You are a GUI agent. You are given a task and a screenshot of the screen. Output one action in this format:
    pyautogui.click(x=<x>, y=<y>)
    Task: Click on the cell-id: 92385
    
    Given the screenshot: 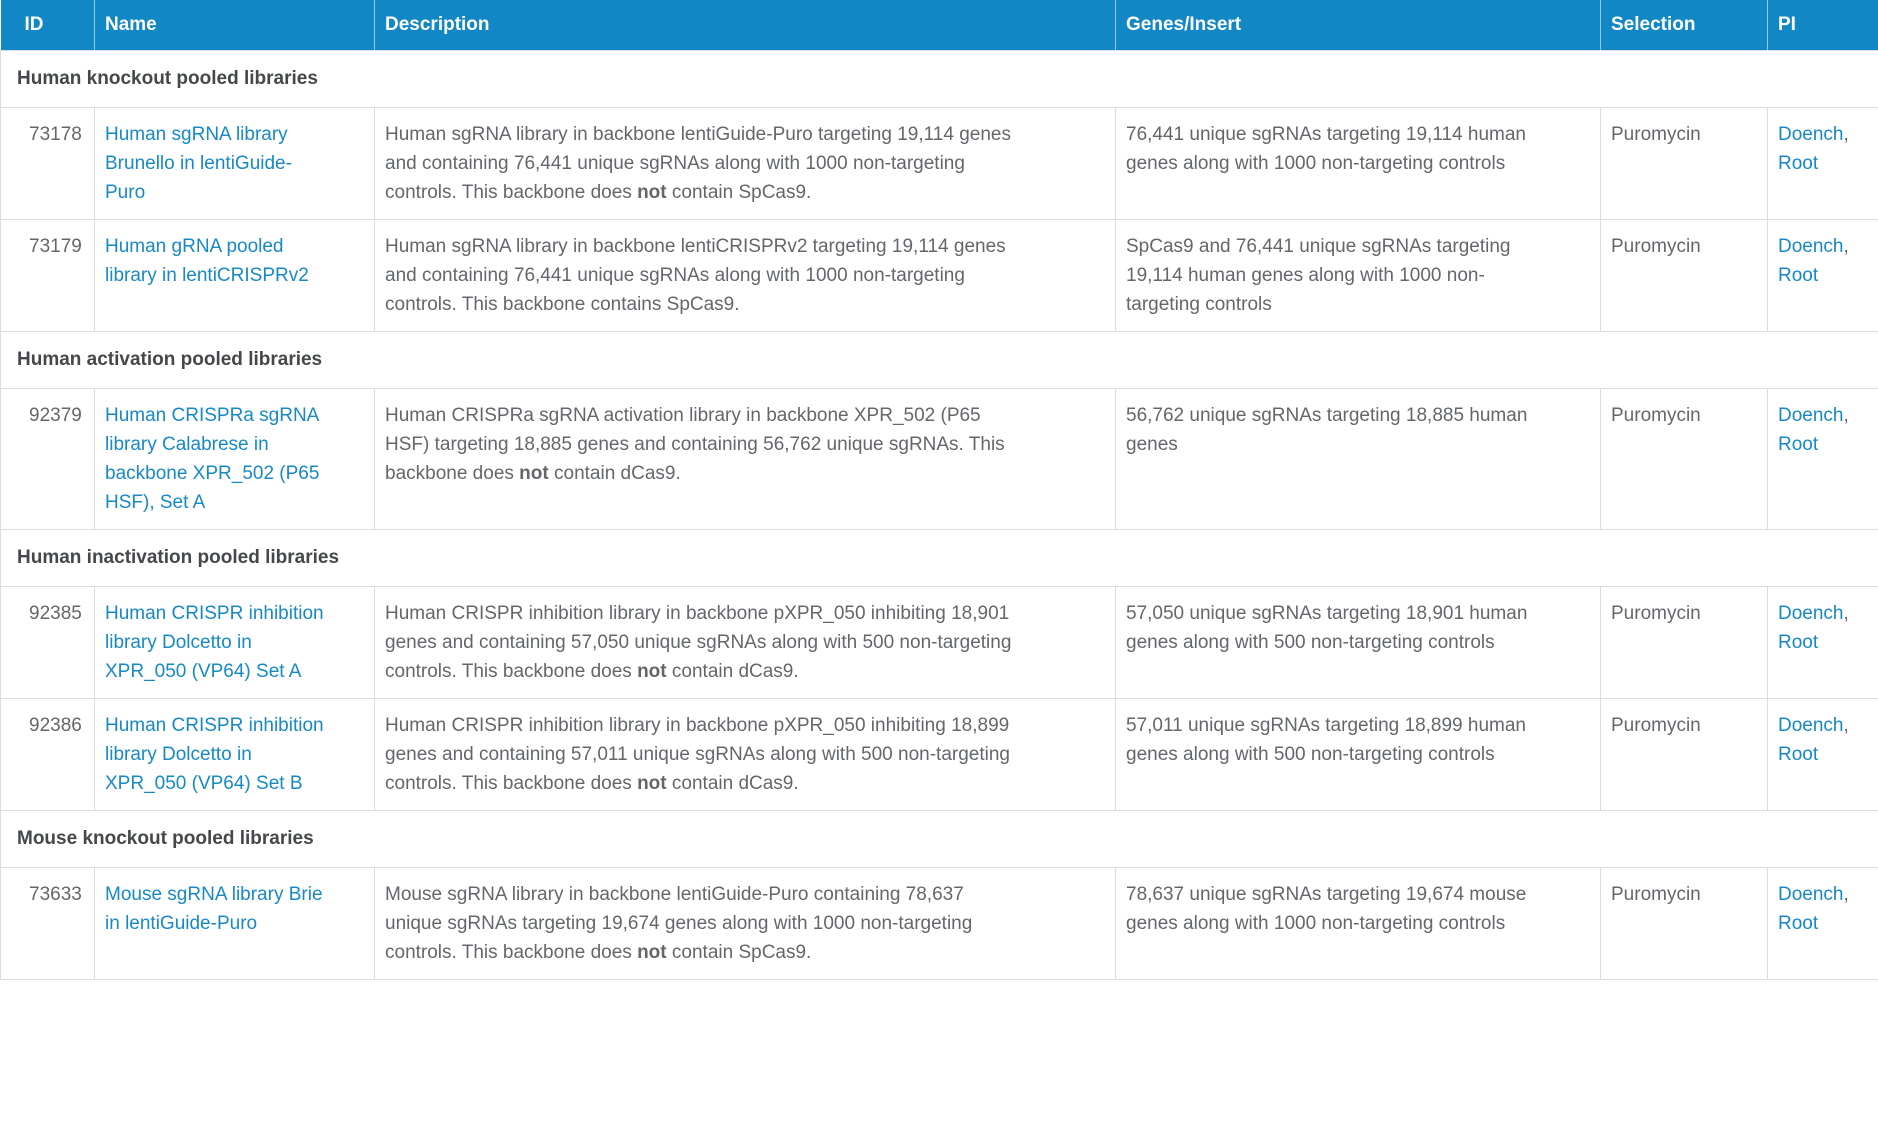 What is the action you would take?
    pyautogui.click(x=47, y=642)
    